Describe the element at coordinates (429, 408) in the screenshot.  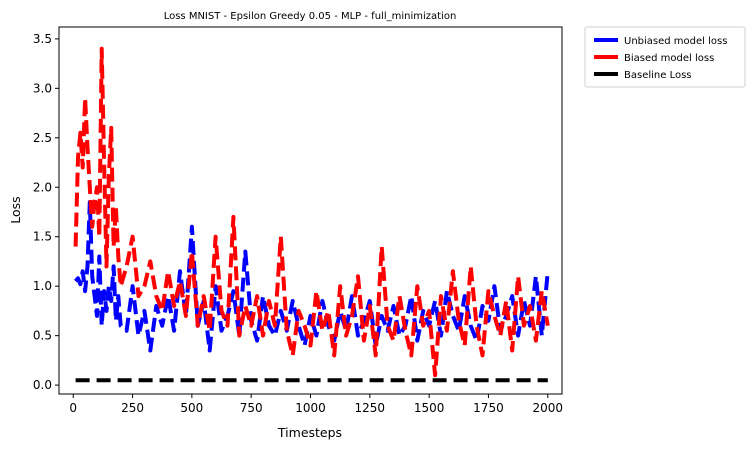
I see `x-tick-label-6: 1500` at that location.